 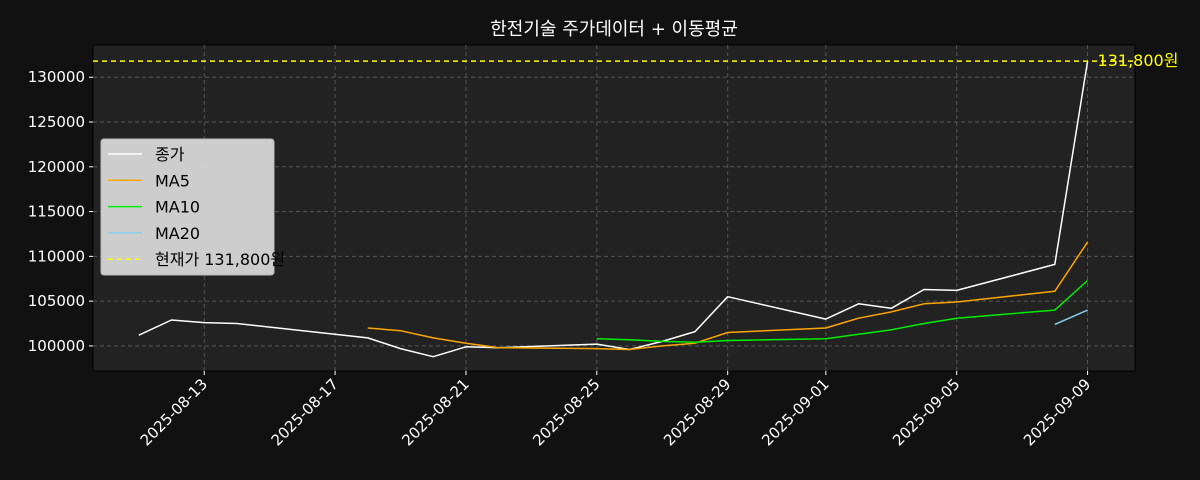 I want to click on chart-title: 한전기술 주가데이터 + 이동평균, so click(x=614, y=29).